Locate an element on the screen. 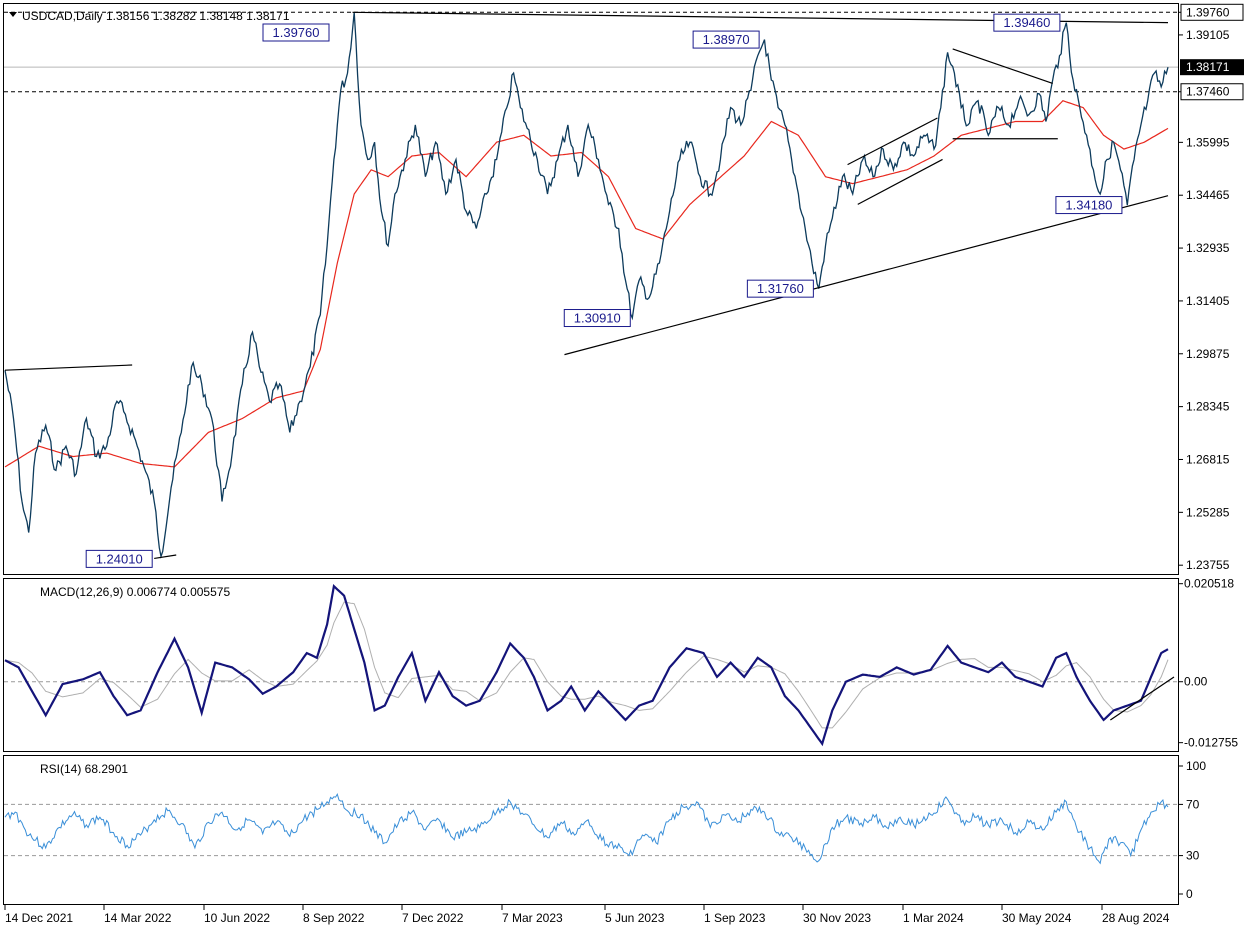  annotation-label: 1.24010 is located at coordinates (119, 558).